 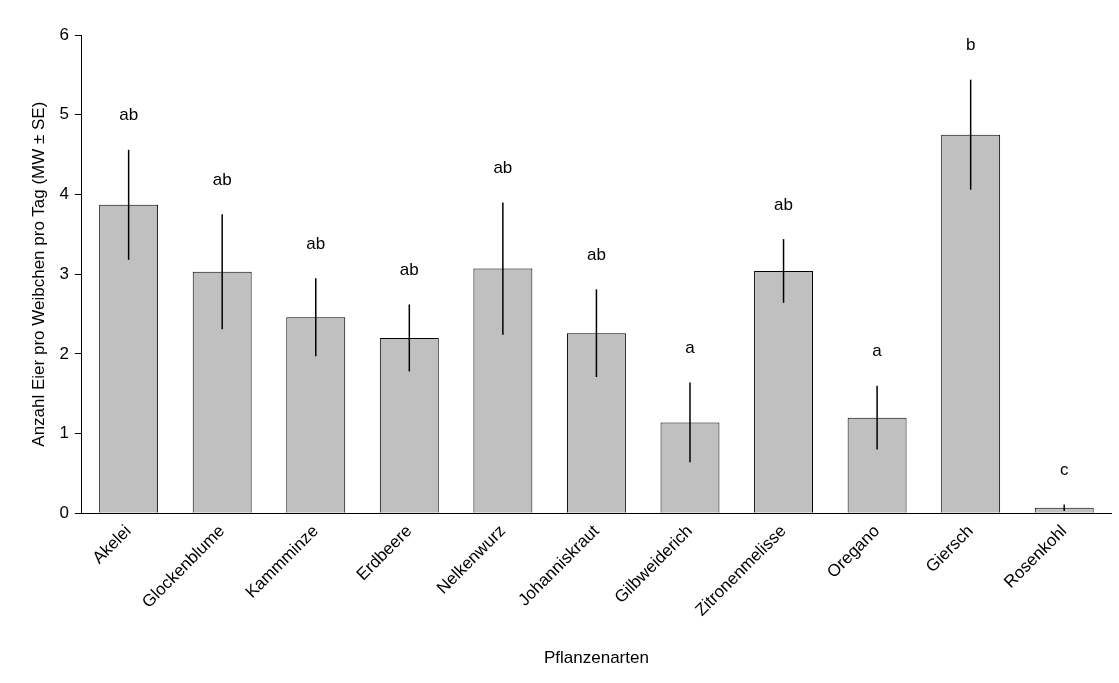 What do you see at coordinates (38, 274) in the screenshot?
I see `y-axis-title: Anzahl Eier pro Weibchen pro Tag (MW ± SE)` at bounding box center [38, 274].